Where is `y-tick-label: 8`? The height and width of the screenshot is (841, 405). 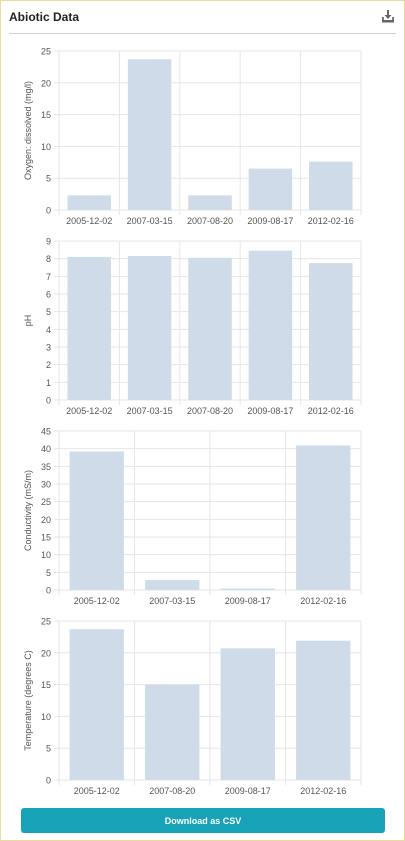
y-tick-label: 8 is located at coordinates (48, 259).